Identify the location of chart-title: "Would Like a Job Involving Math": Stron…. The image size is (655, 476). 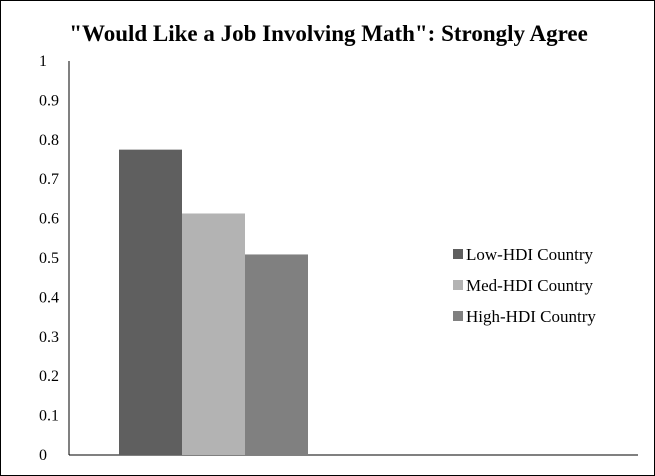
(328, 33).